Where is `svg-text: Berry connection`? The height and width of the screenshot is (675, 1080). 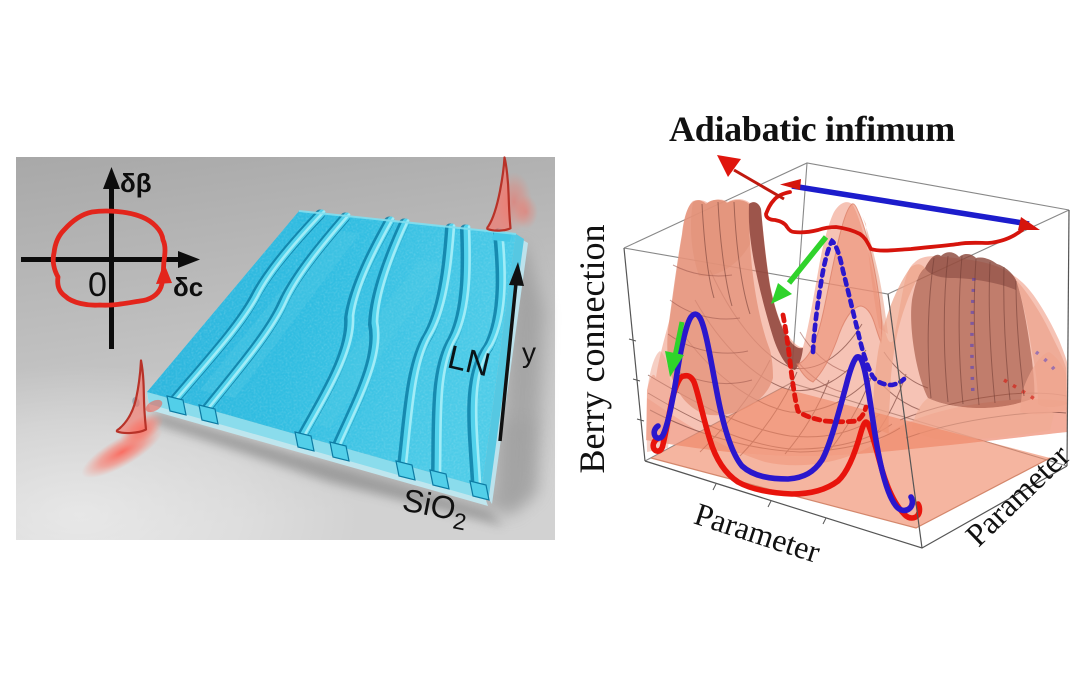
svg-text: Berry connection is located at coordinates (592, 349).